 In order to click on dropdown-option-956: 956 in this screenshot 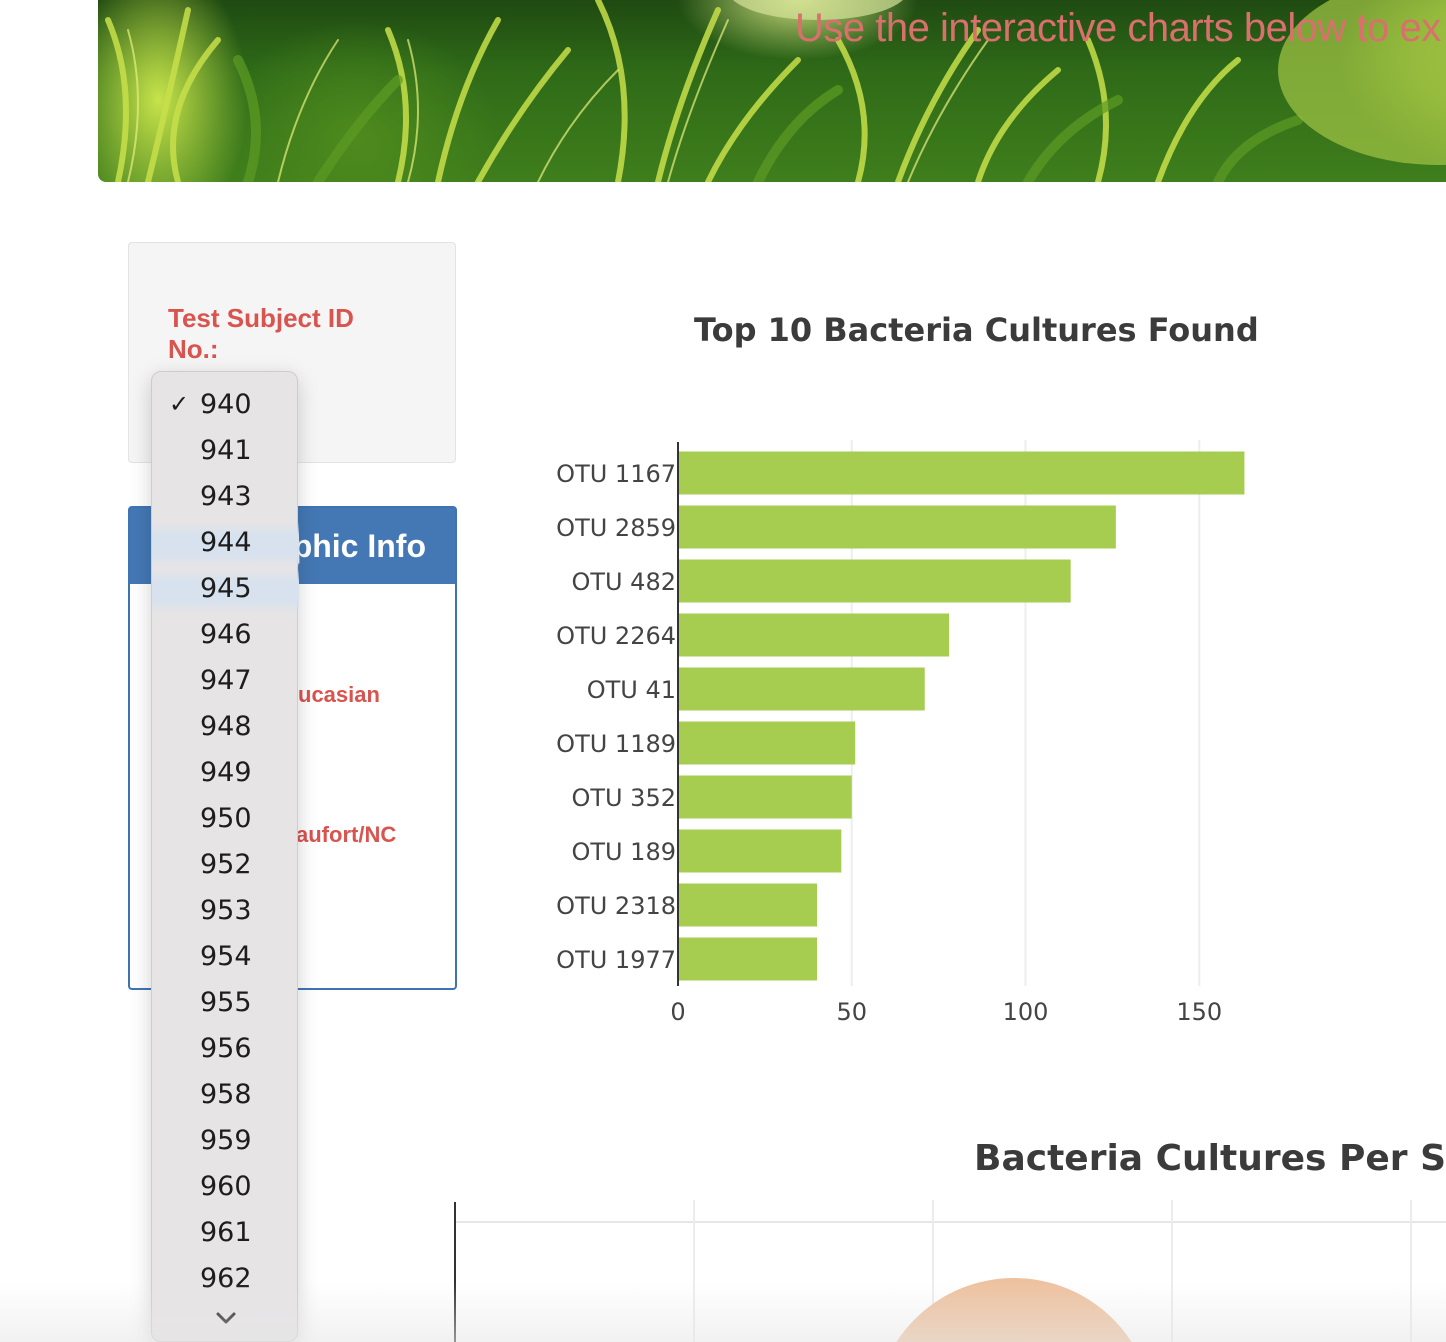, I will do `click(225, 1051)`.